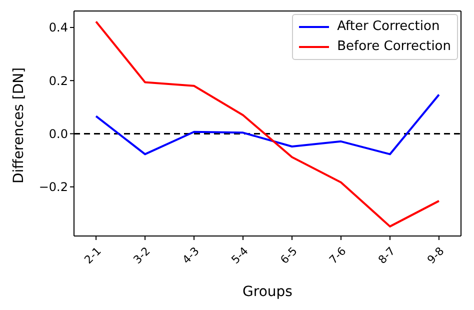 This screenshot has height=310, width=474. Describe the element at coordinates (141, 255) in the screenshot. I see `x-tick-label: 3-2` at that location.